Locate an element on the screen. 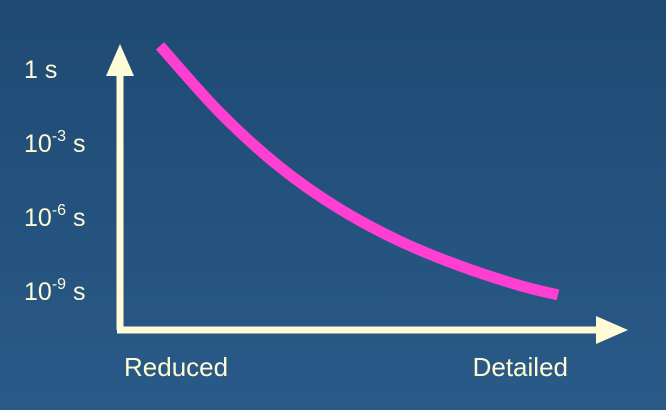  x-axis-arrow is located at coordinates (612, 330).